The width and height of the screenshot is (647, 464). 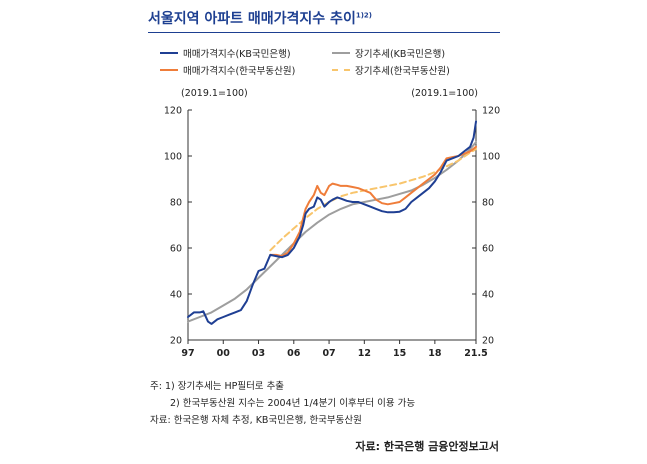 What do you see at coordinates (488, 203) in the screenshot?
I see `y-tick-label-right: 80` at bounding box center [488, 203].